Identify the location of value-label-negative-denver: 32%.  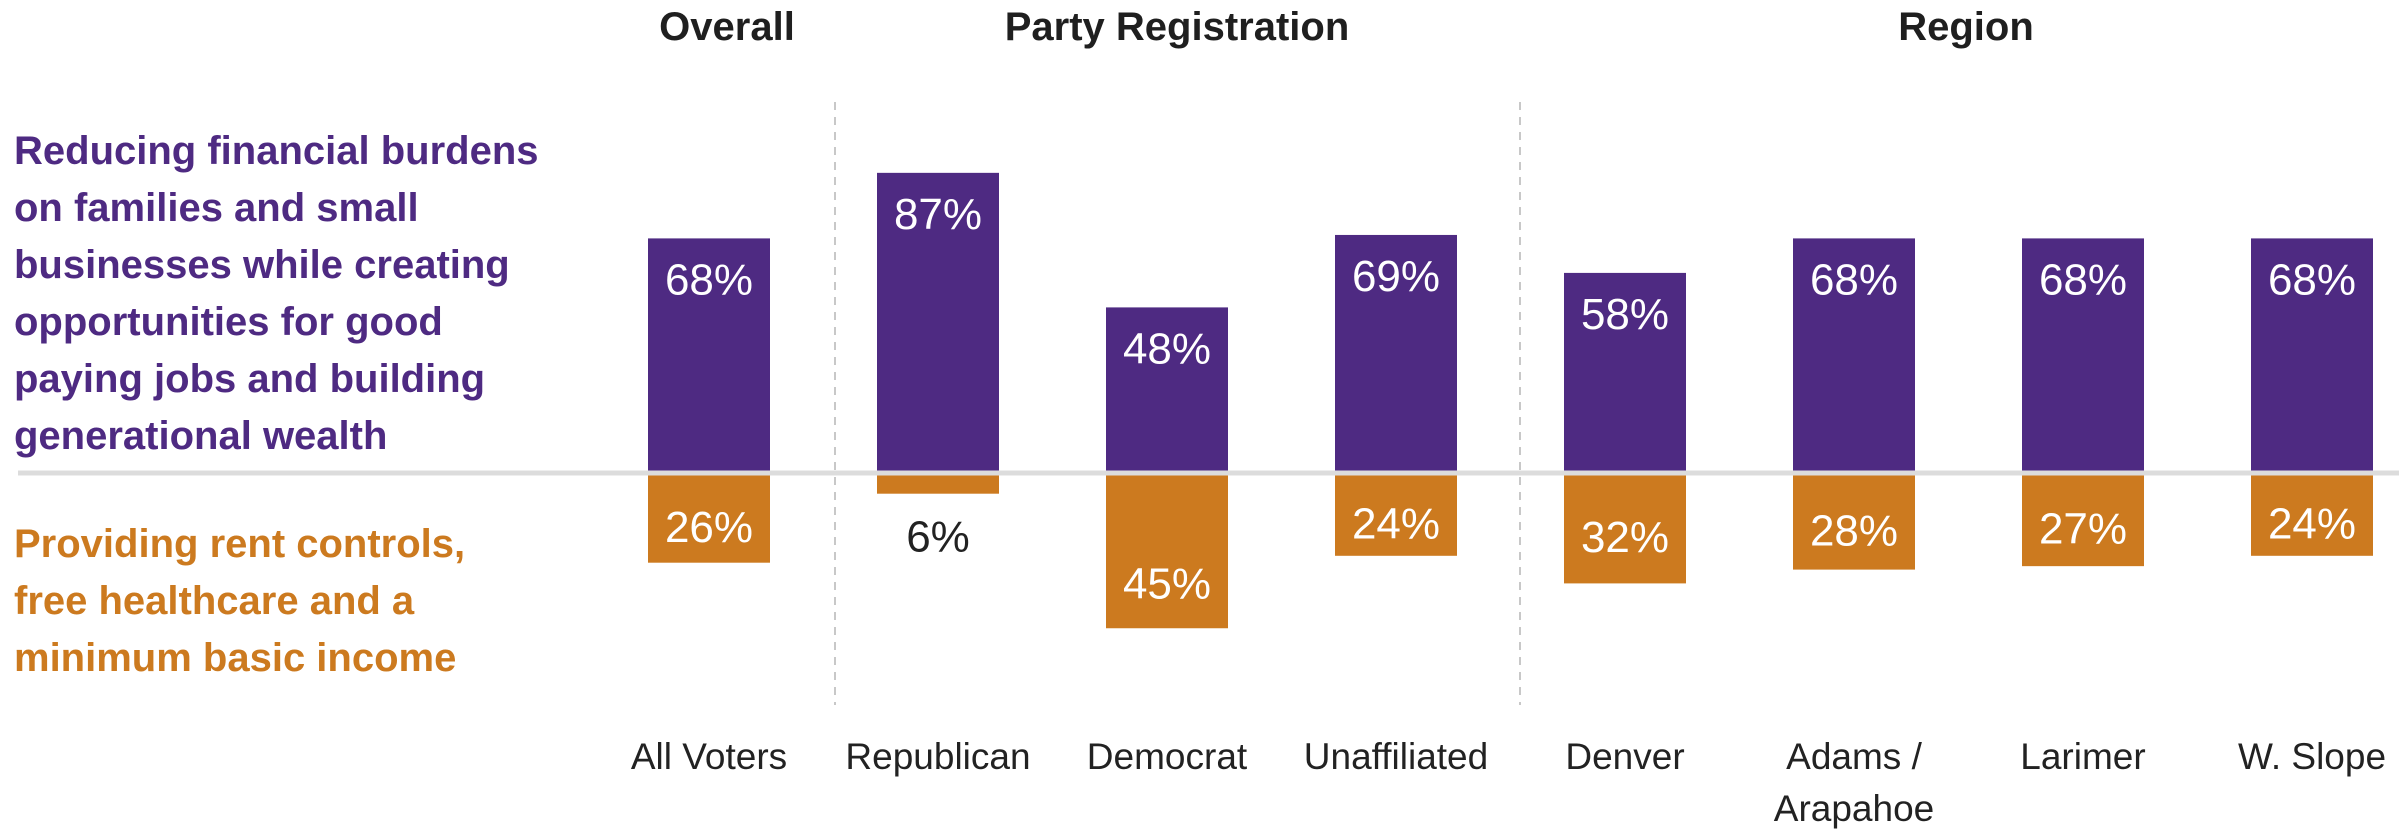
(1625, 537).